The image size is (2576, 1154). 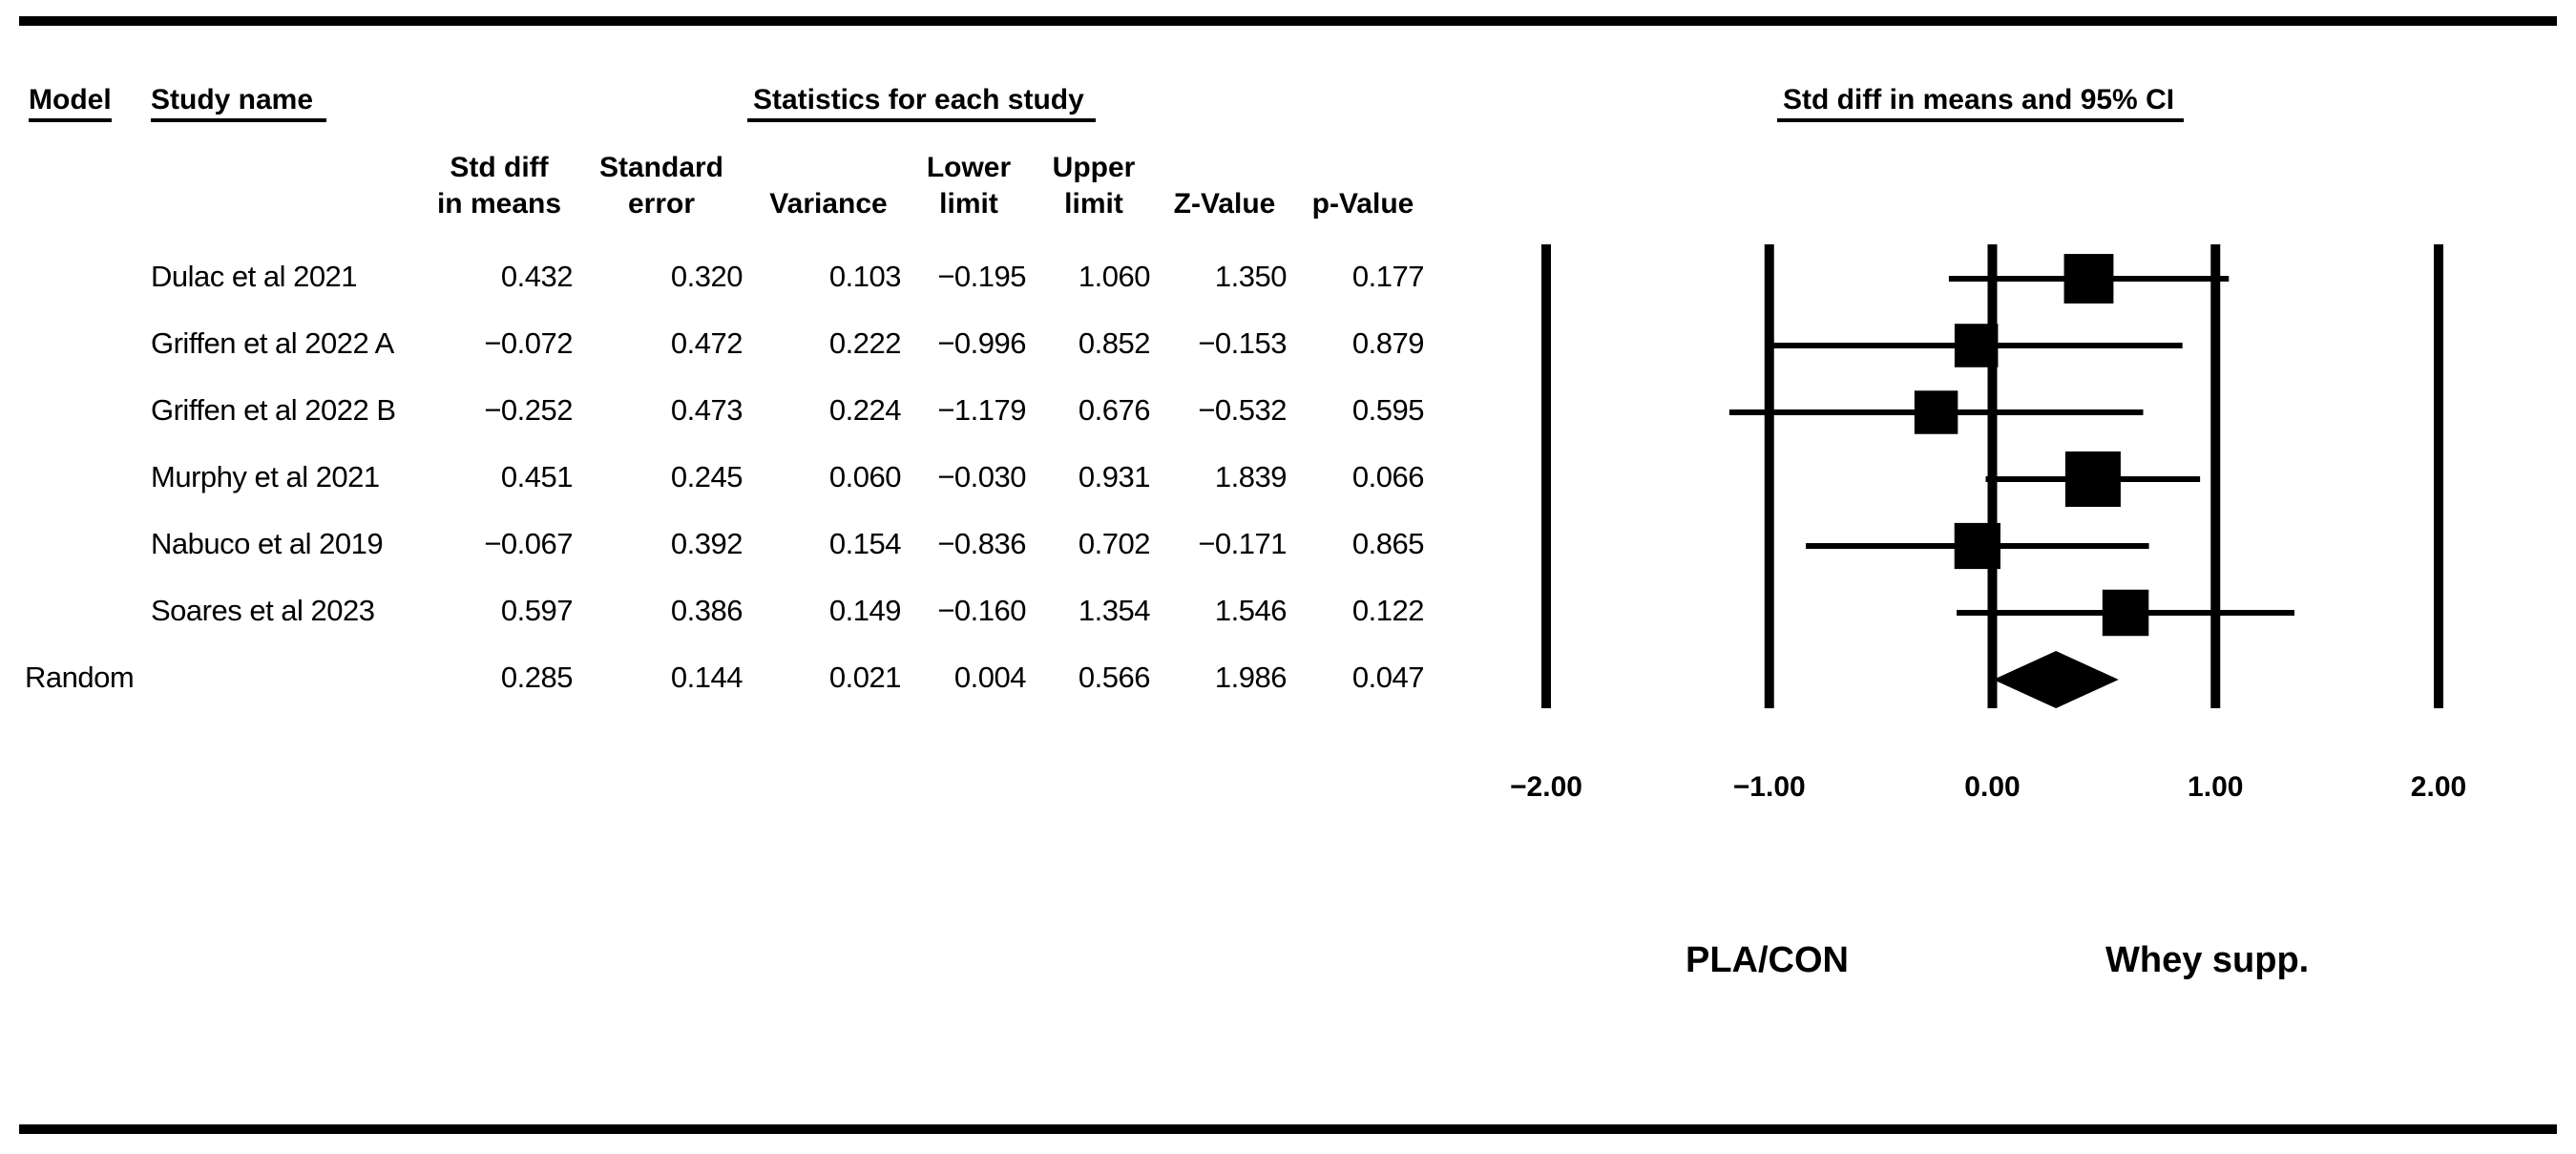 I want to click on column-header-smd: Std diff in means, so click(x=499, y=186).